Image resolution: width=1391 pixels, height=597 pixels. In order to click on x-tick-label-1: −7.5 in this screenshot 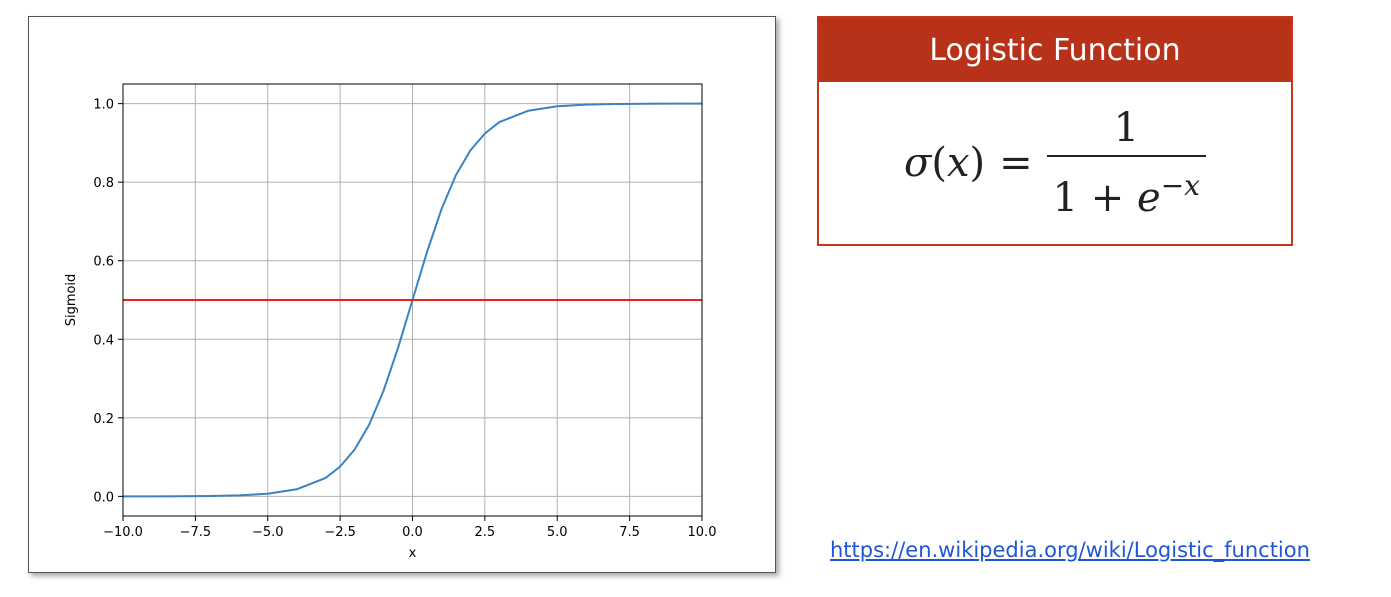, I will do `click(196, 532)`.